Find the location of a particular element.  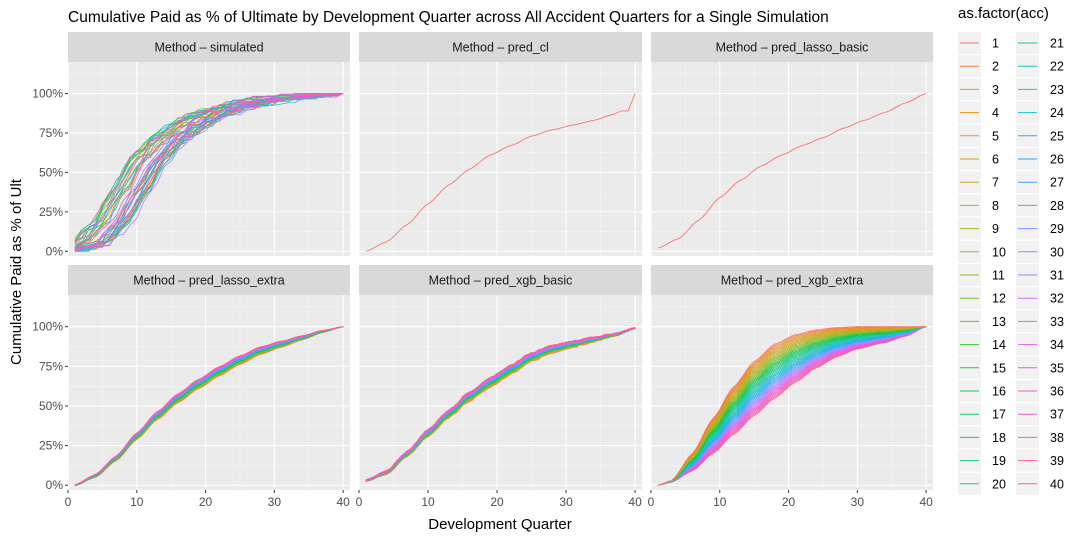

legend-entry-label: 9 is located at coordinates (995, 229).